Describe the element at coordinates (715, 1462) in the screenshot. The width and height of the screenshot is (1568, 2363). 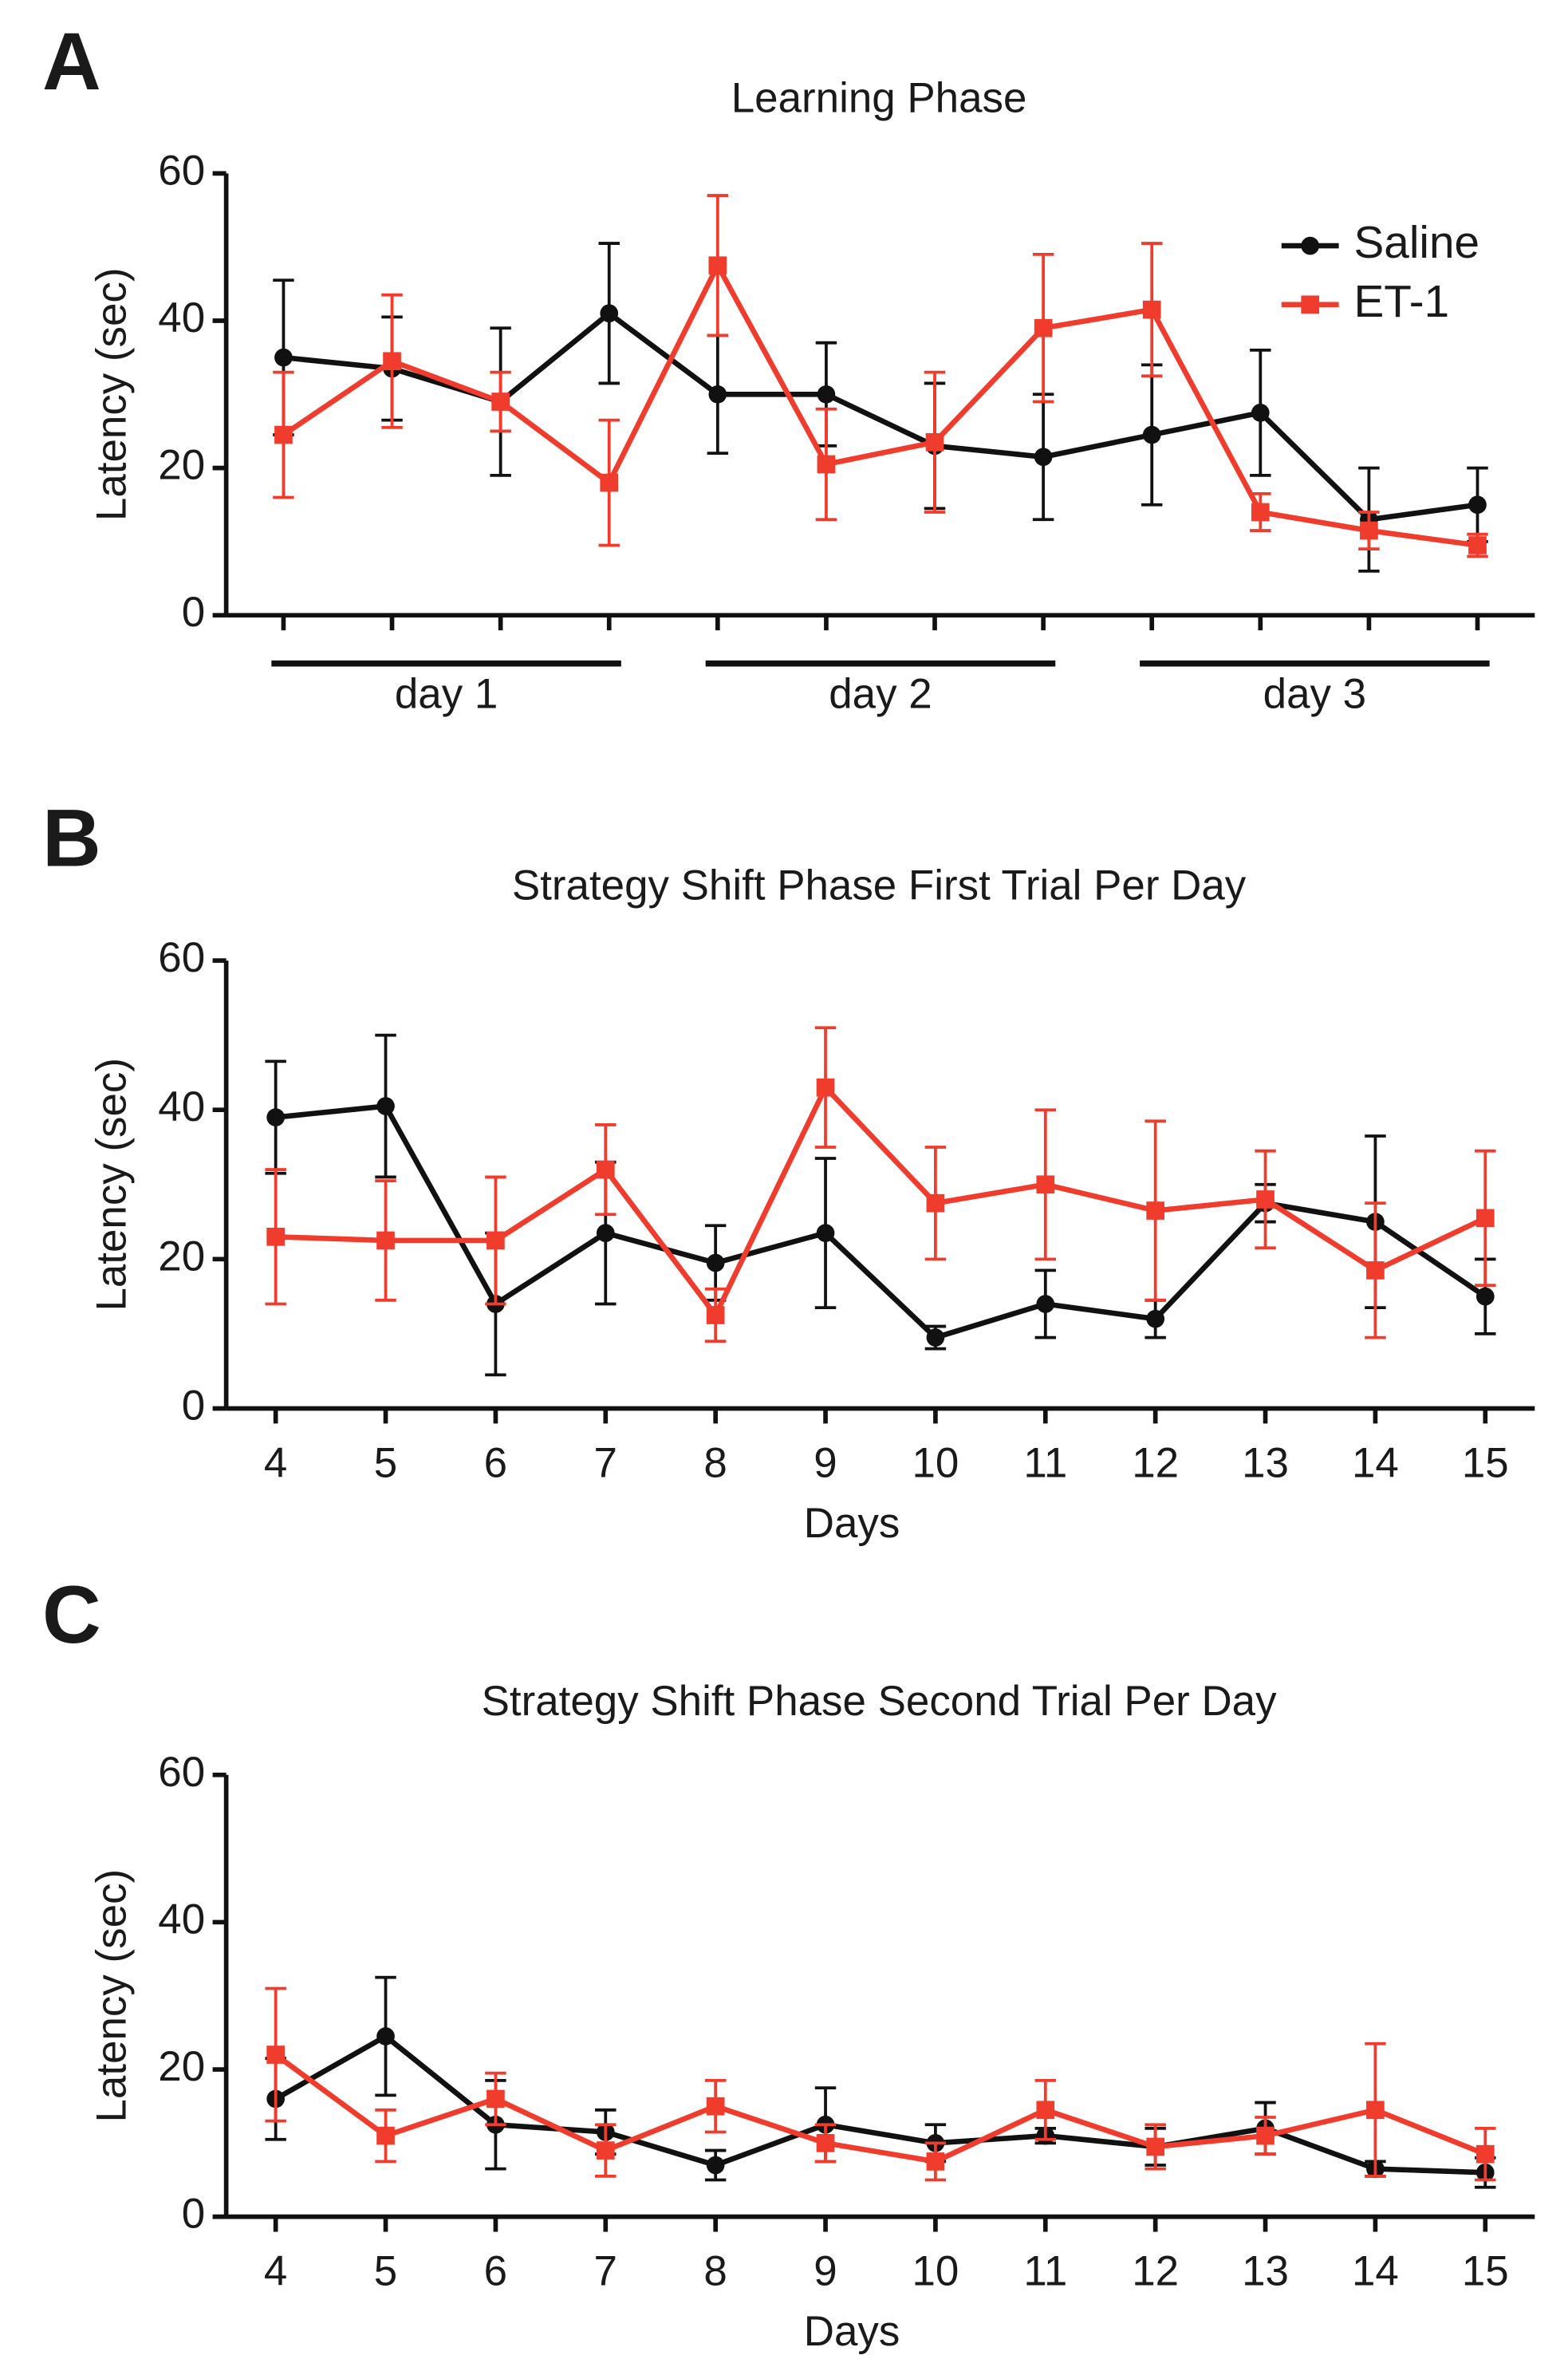
I see `x-tick-label: 8` at that location.